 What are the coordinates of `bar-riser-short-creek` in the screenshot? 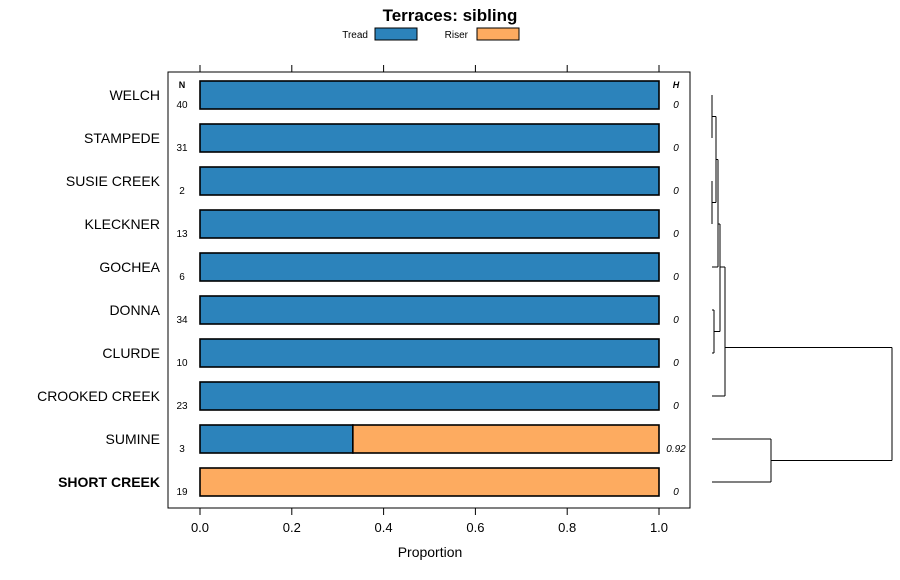 It's located at (429, 482).